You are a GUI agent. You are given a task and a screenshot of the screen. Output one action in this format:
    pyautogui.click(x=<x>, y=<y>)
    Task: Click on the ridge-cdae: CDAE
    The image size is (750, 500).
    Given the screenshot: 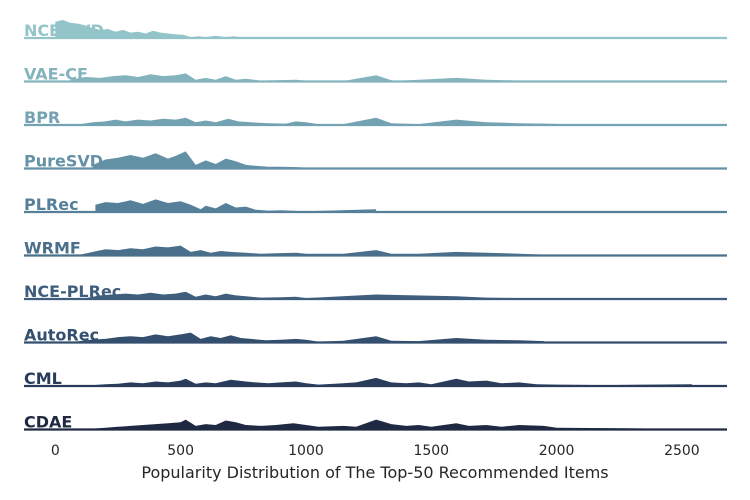 What is the action you would take?
    pyautogui.click(x=375, y=422)
    